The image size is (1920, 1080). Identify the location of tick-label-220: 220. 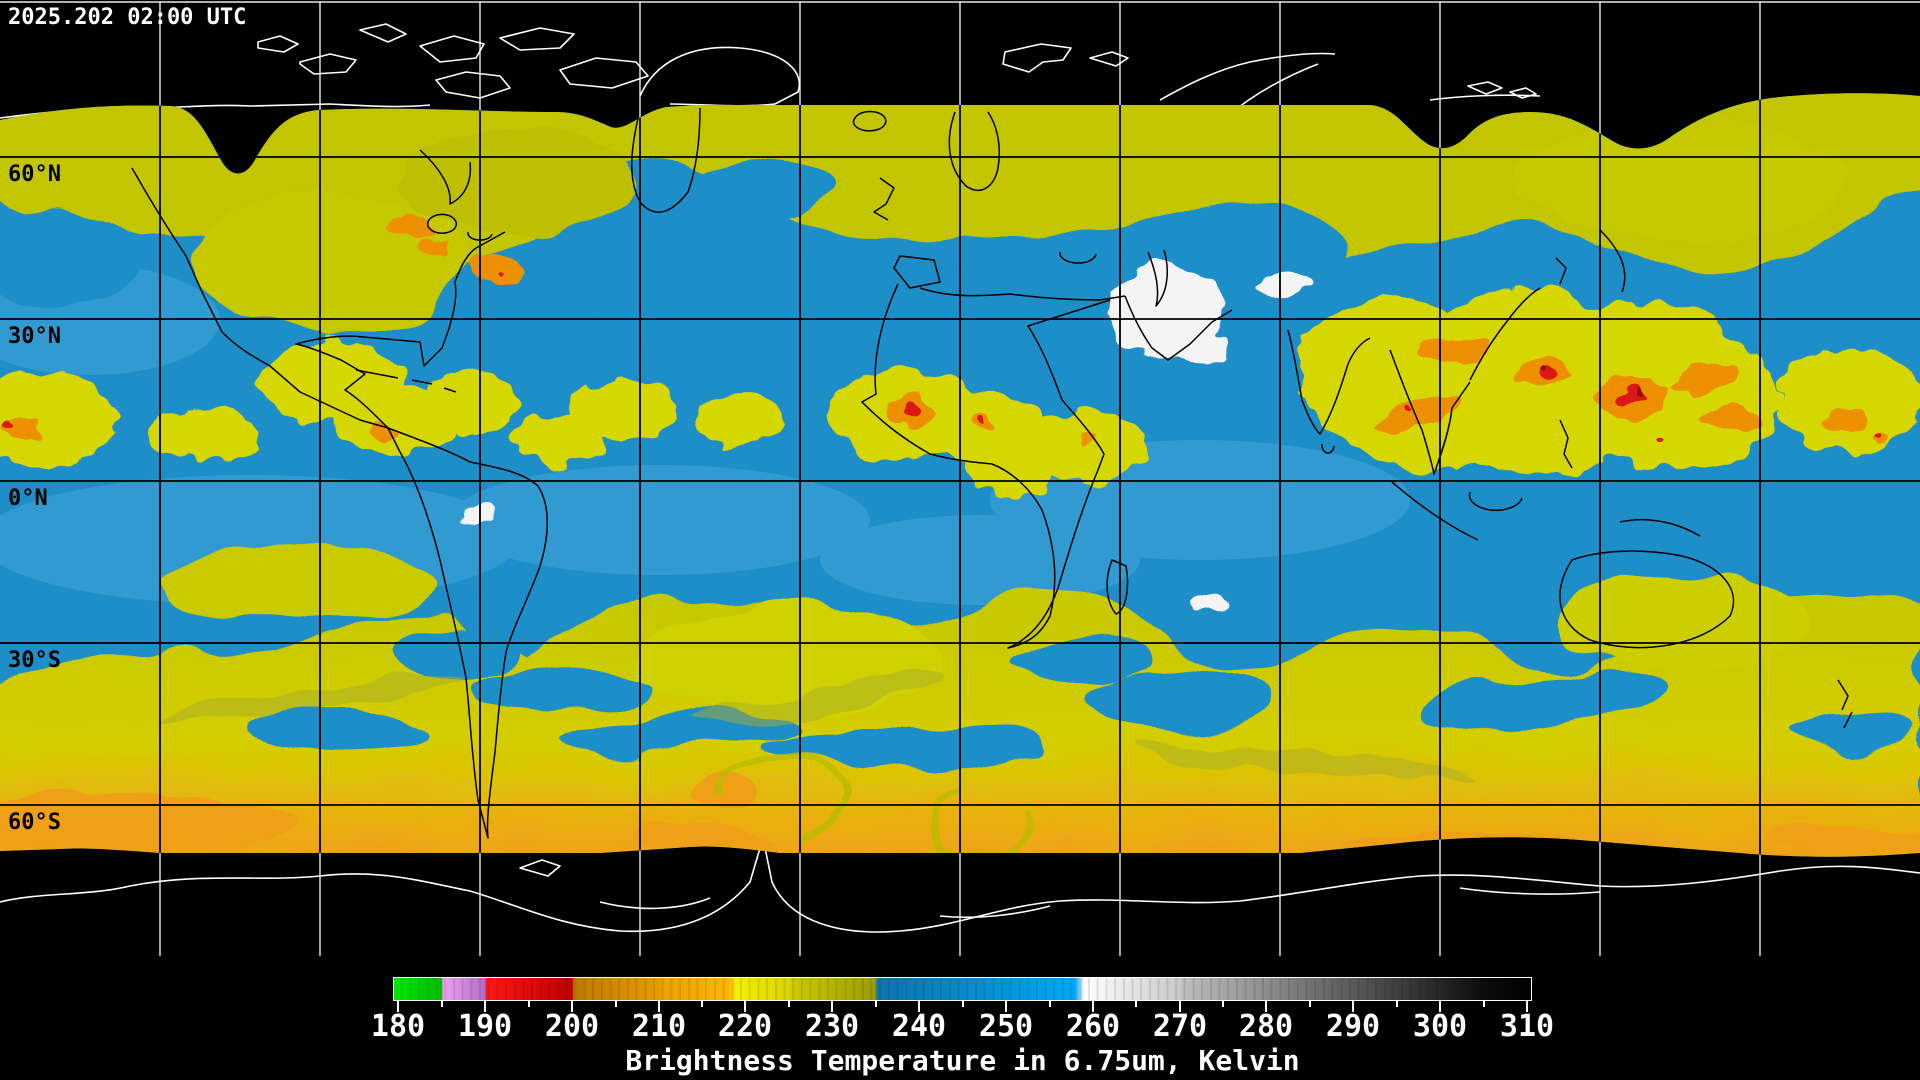
(745, 1026).